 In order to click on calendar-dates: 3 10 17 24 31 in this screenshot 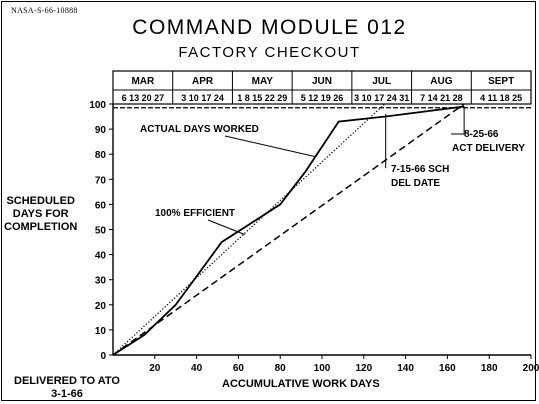, I will do `click(381, 98)`.